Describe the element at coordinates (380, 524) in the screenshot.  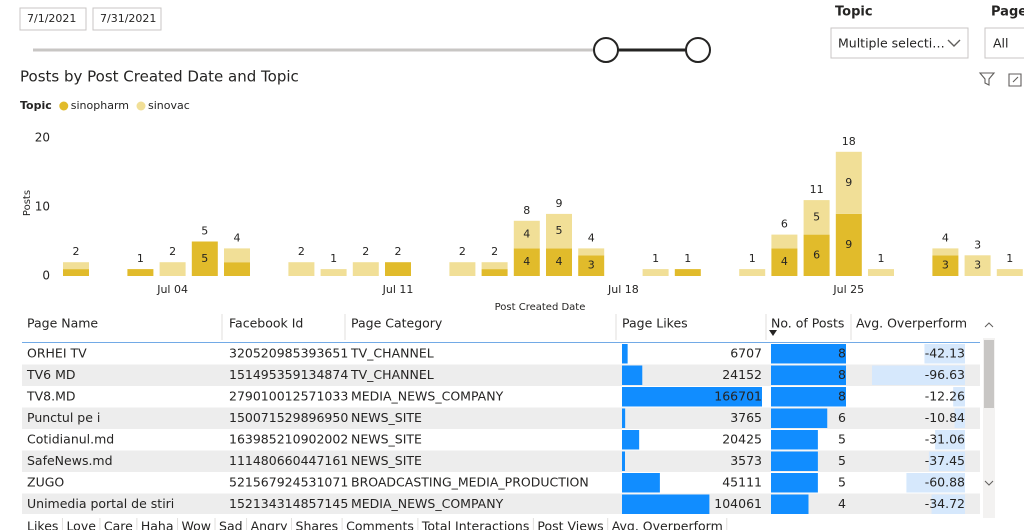
I see `column-header: Comments` at that location.